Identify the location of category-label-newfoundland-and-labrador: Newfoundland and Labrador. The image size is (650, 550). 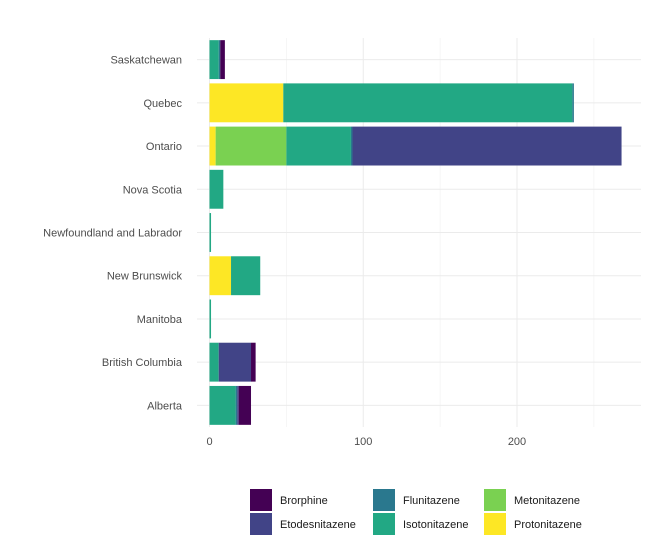
(112, 234).